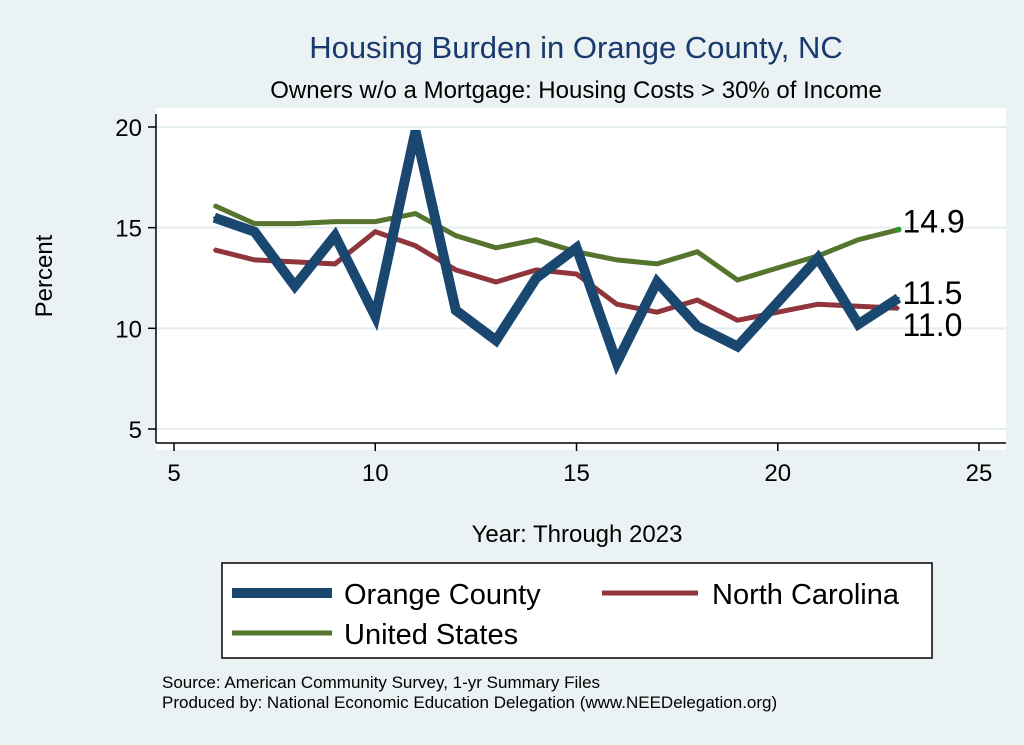  I want to click on end-label-united-states: 14.9, so click(934, 222).